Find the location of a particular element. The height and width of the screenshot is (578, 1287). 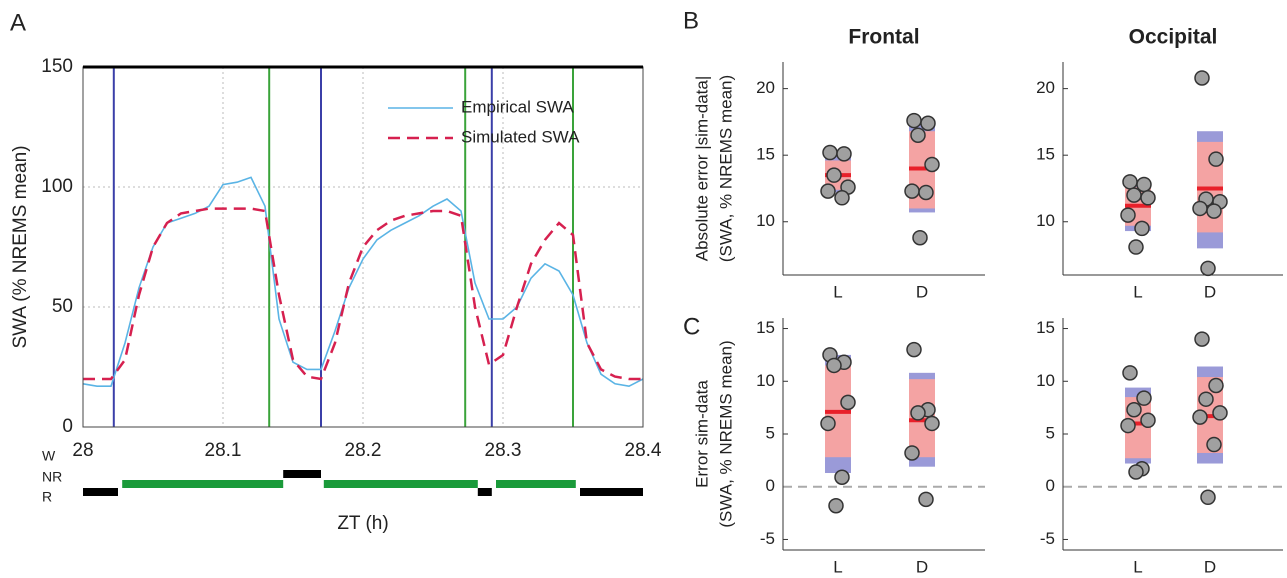

state-label: NR is located at coordinates (52, 477).